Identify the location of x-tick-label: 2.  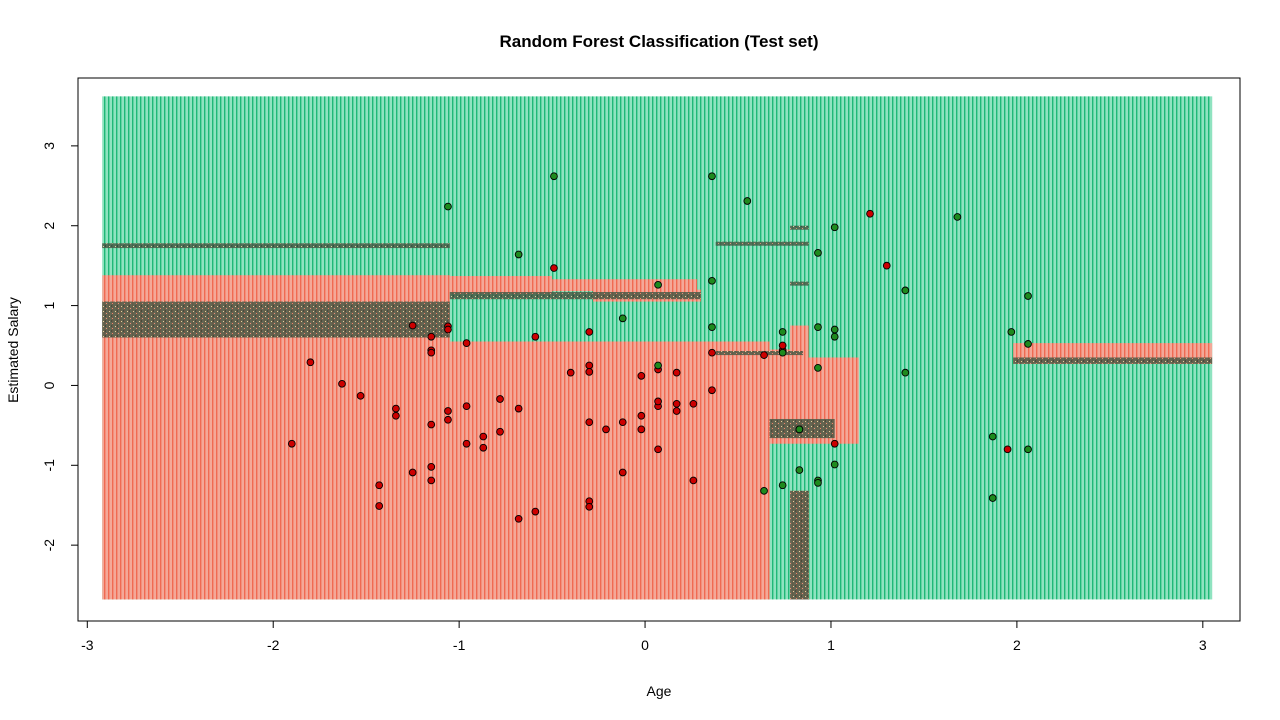
(1017, 645).